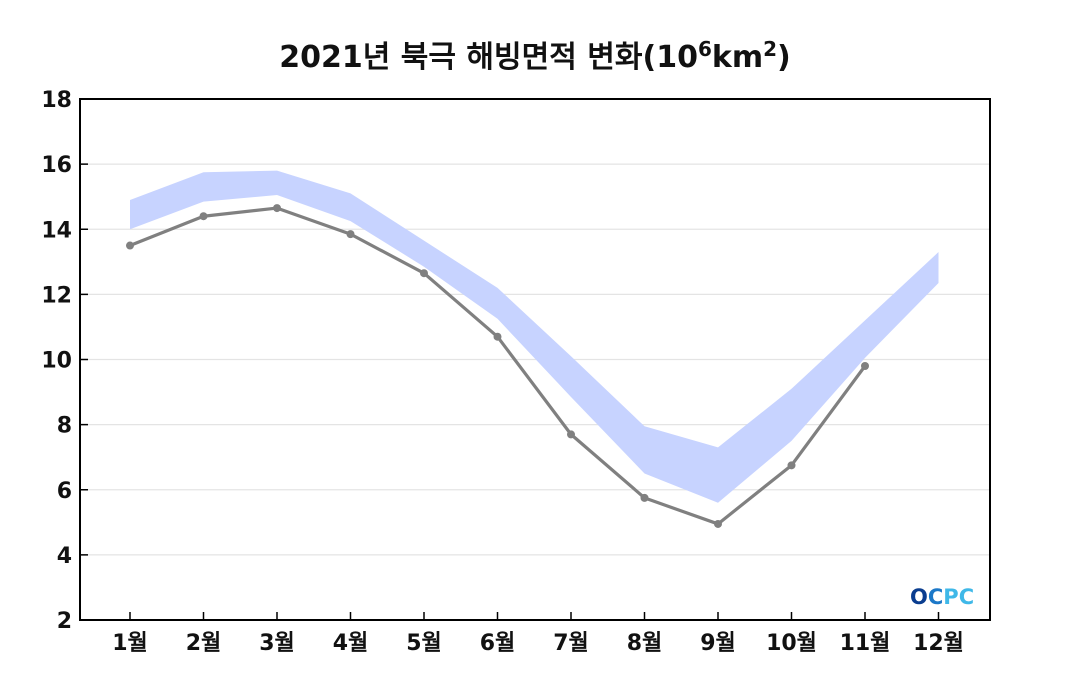 This screenshot has width=1070, height=700. What do you see at coordinates (56, 361) in the screenshot?
I see `y-tick-label: 10` at bounding box center [56, 361].